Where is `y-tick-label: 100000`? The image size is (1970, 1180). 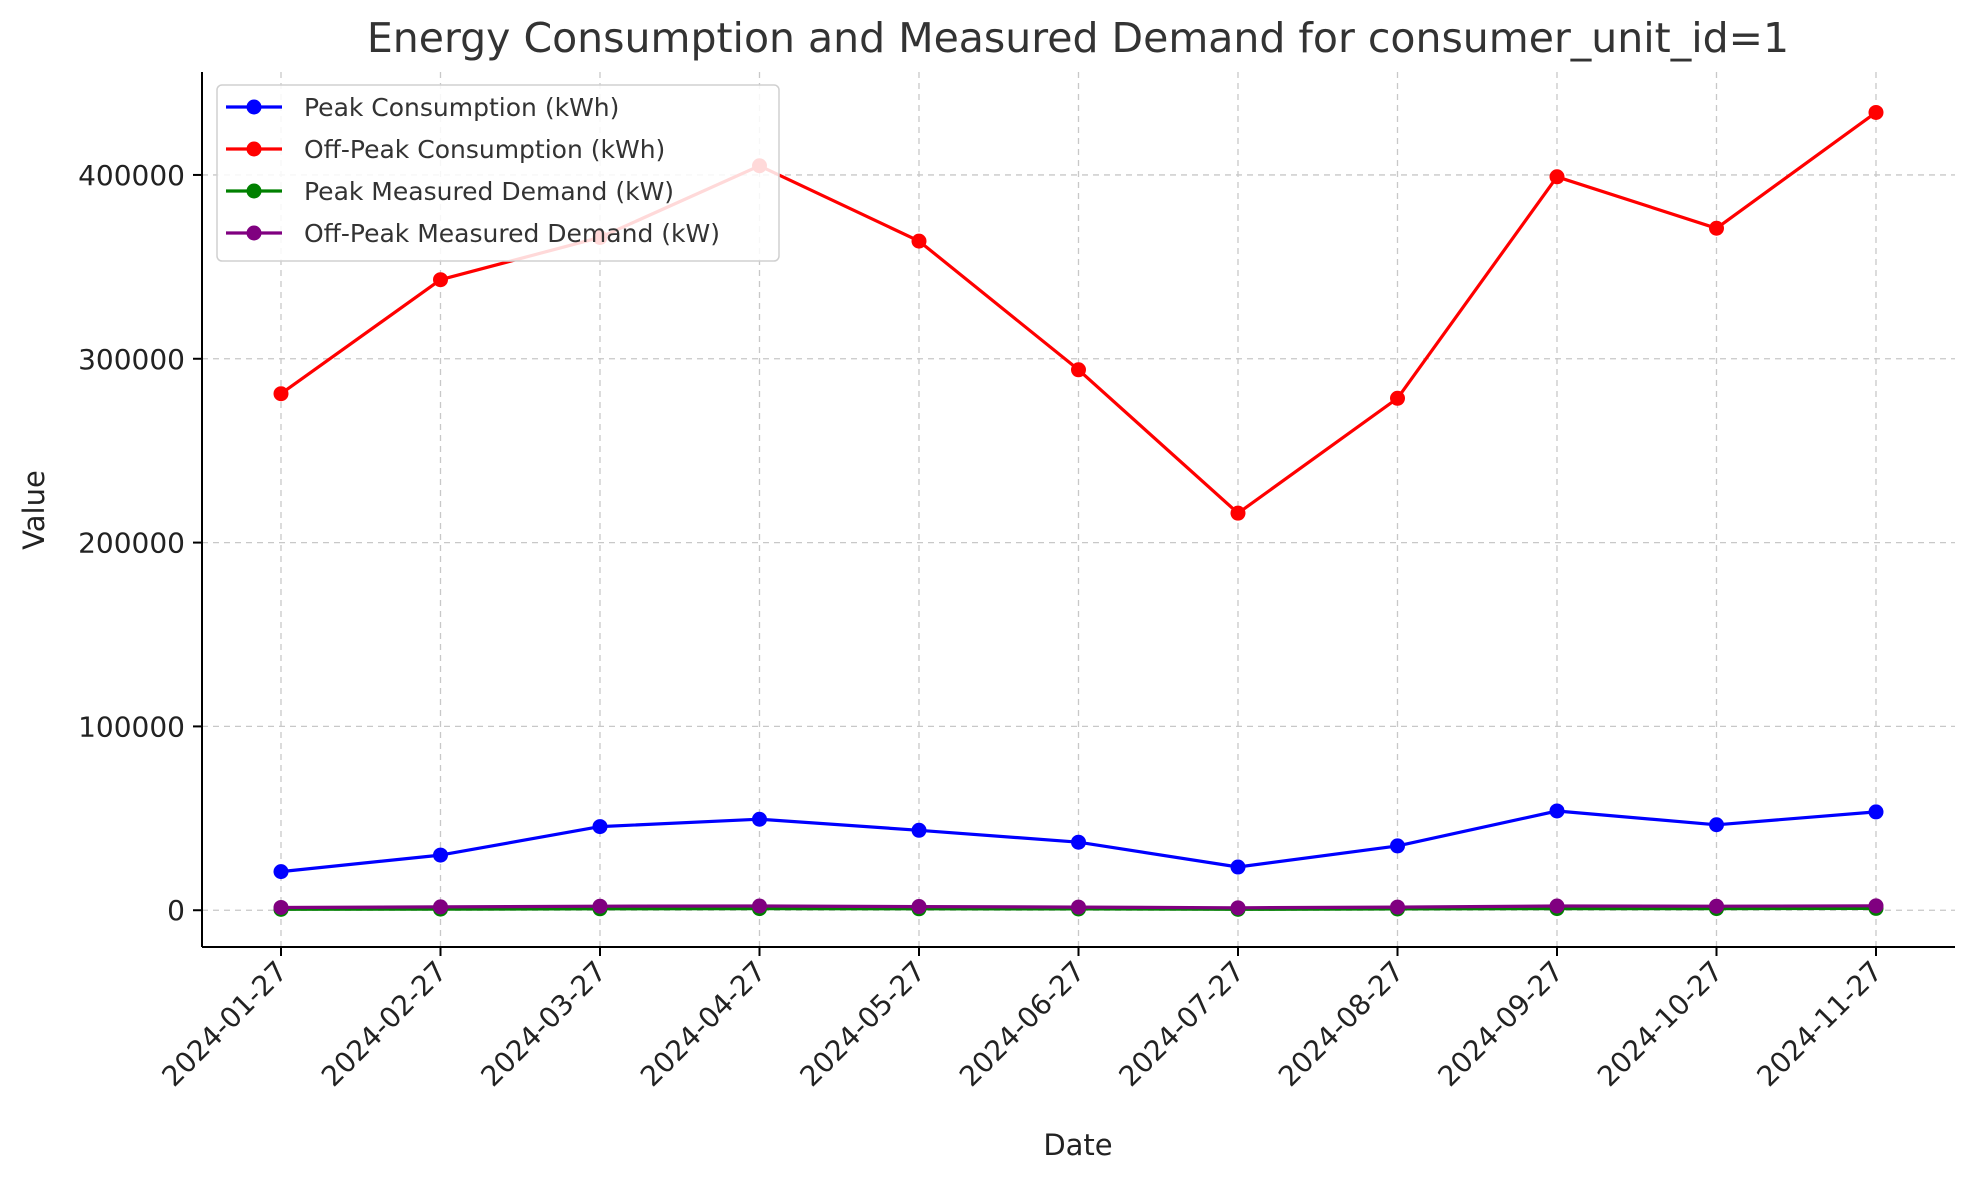 y-tick-label: 100000 is located at coordinates (131, 726).